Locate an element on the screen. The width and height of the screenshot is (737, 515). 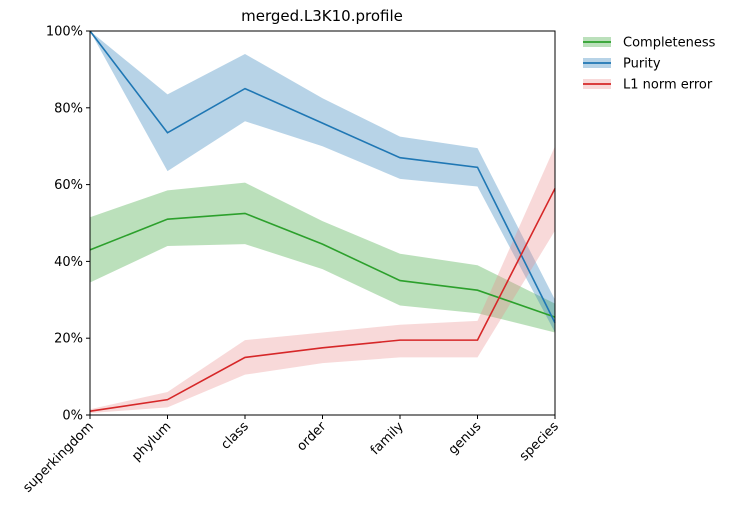
y-tick-label: 40% is located at coordinates (68, 262).